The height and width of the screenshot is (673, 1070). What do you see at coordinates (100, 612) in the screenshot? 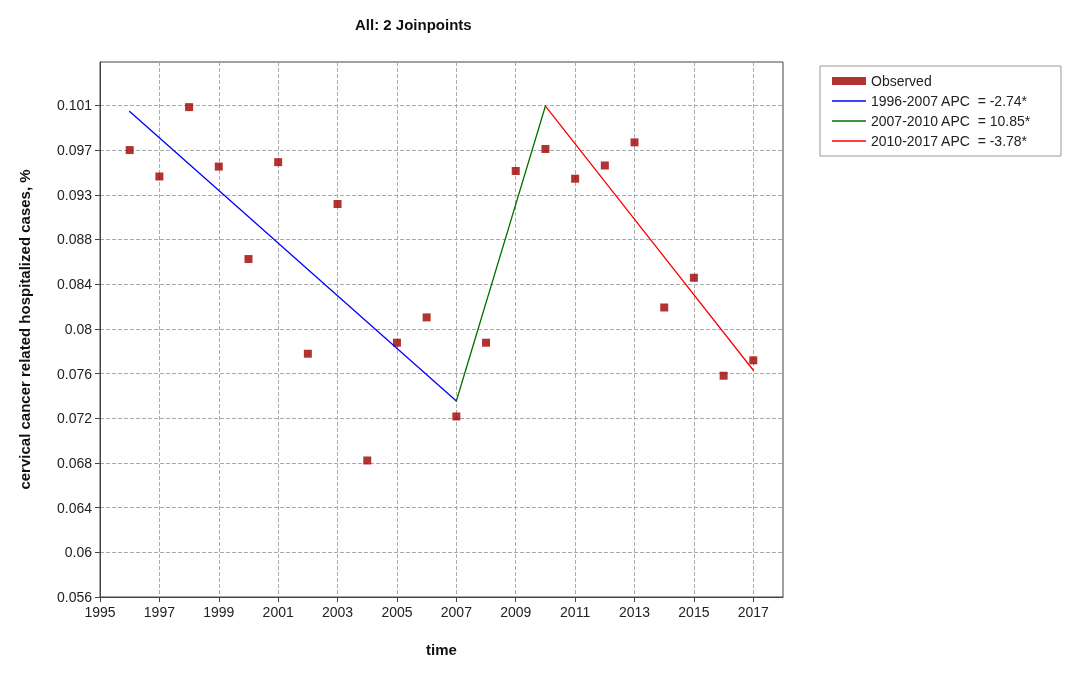
I see `x-tick-label: 1995` at bounding box center [100, 612].